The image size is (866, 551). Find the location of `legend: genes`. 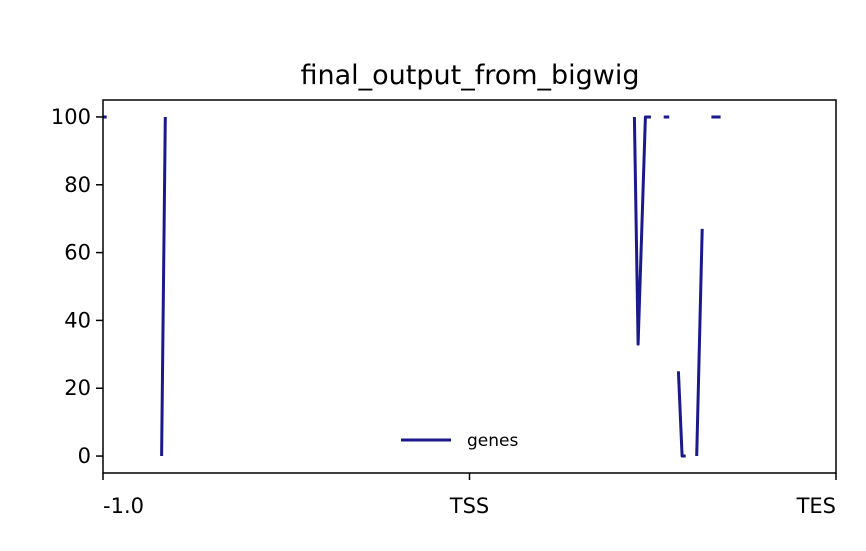

legend: genes is located at coordinates (459, 441).